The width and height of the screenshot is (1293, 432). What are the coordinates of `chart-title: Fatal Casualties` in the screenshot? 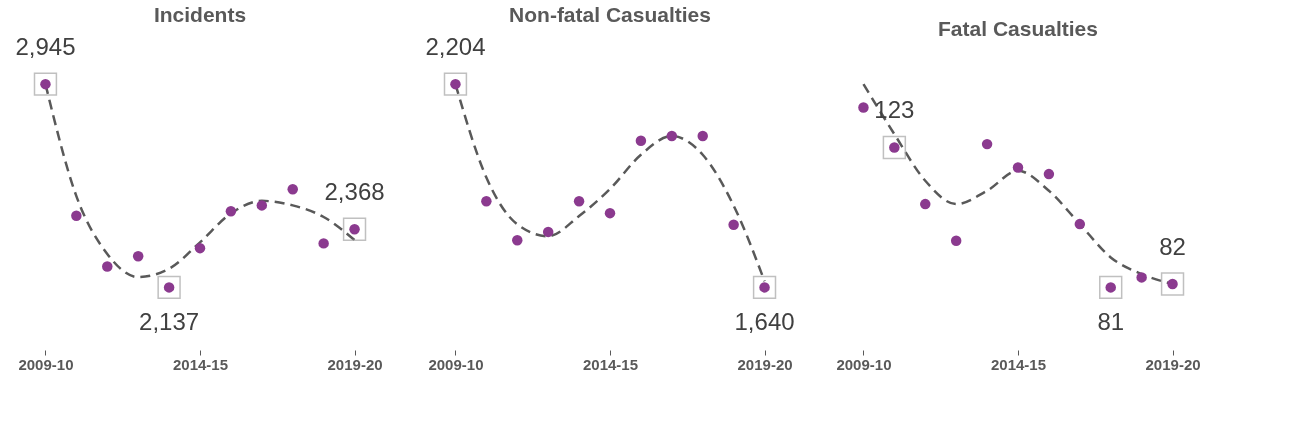 It's located at (1018, 28).